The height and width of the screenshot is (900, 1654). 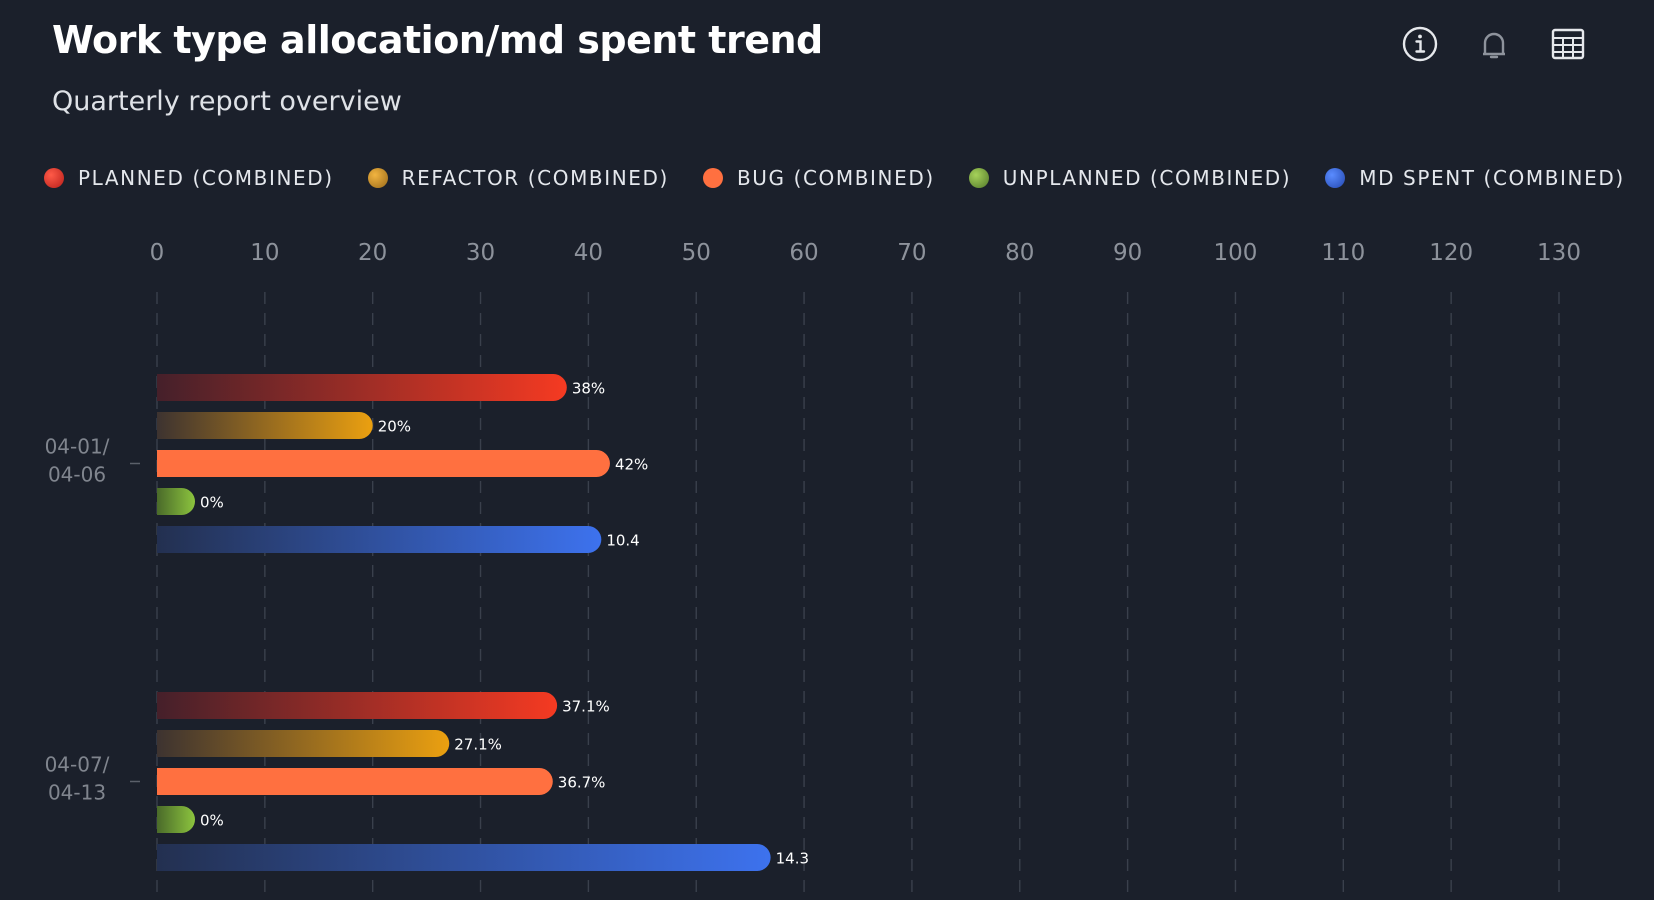 What do you see at coordinates (227, 101) in the screenshot?
I see `chart-subtitle: Quarterly report overview` at bounding box center [227, 101].